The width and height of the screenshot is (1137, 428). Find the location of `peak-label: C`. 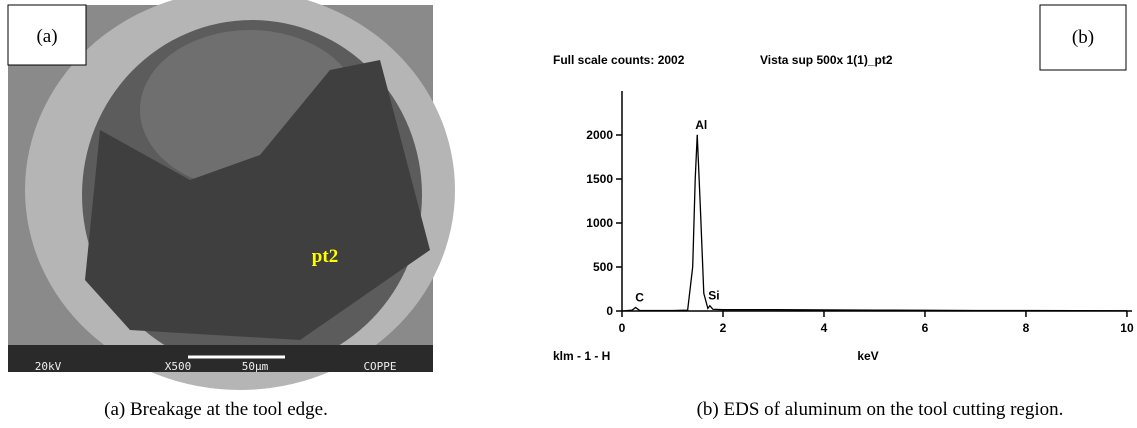

peak-label: C is located at coordinates (639, 297).